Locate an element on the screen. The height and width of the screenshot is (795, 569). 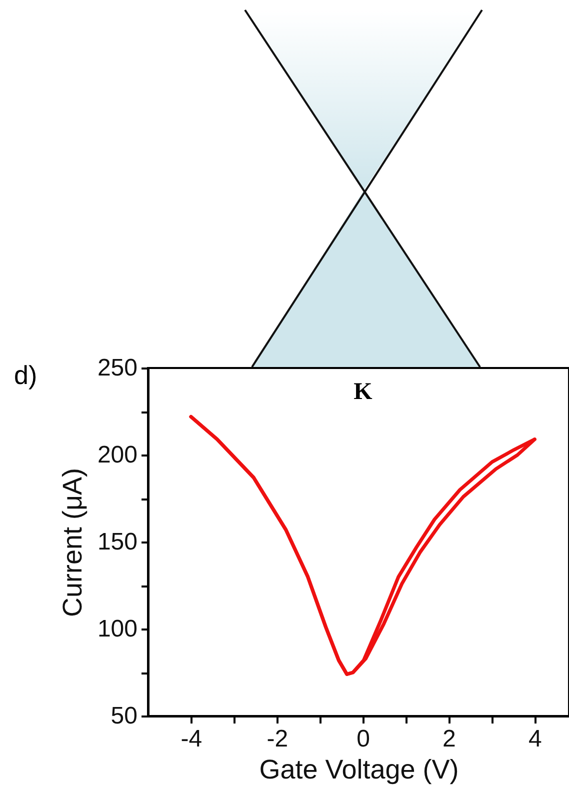
y-axis-title: Current (μA) is located at coordinates (72, 543).